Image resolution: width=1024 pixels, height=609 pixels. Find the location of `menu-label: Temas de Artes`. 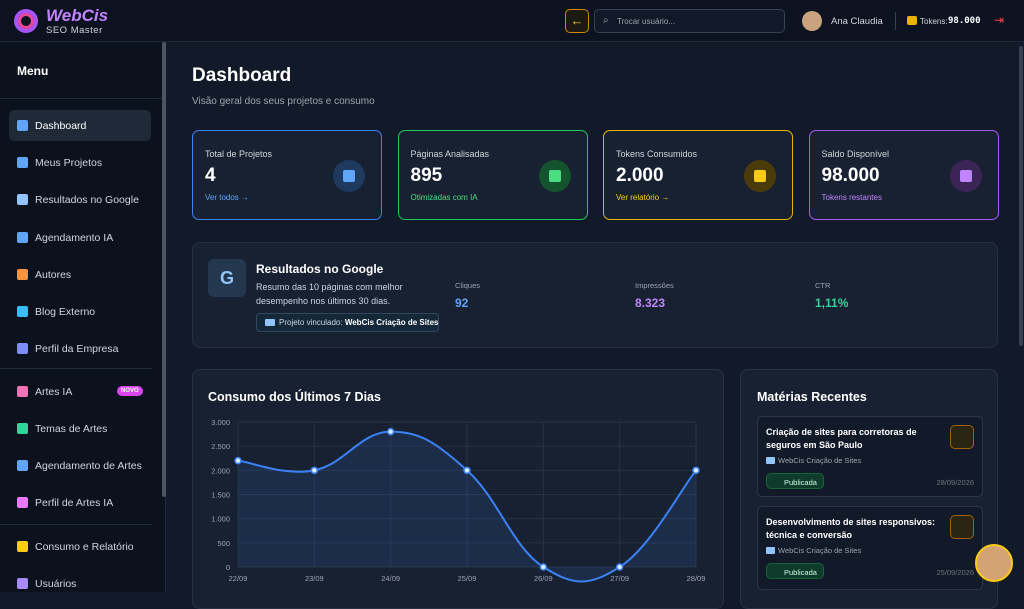

menu-label: Temas de Artes is located at coordinates (71, 428).